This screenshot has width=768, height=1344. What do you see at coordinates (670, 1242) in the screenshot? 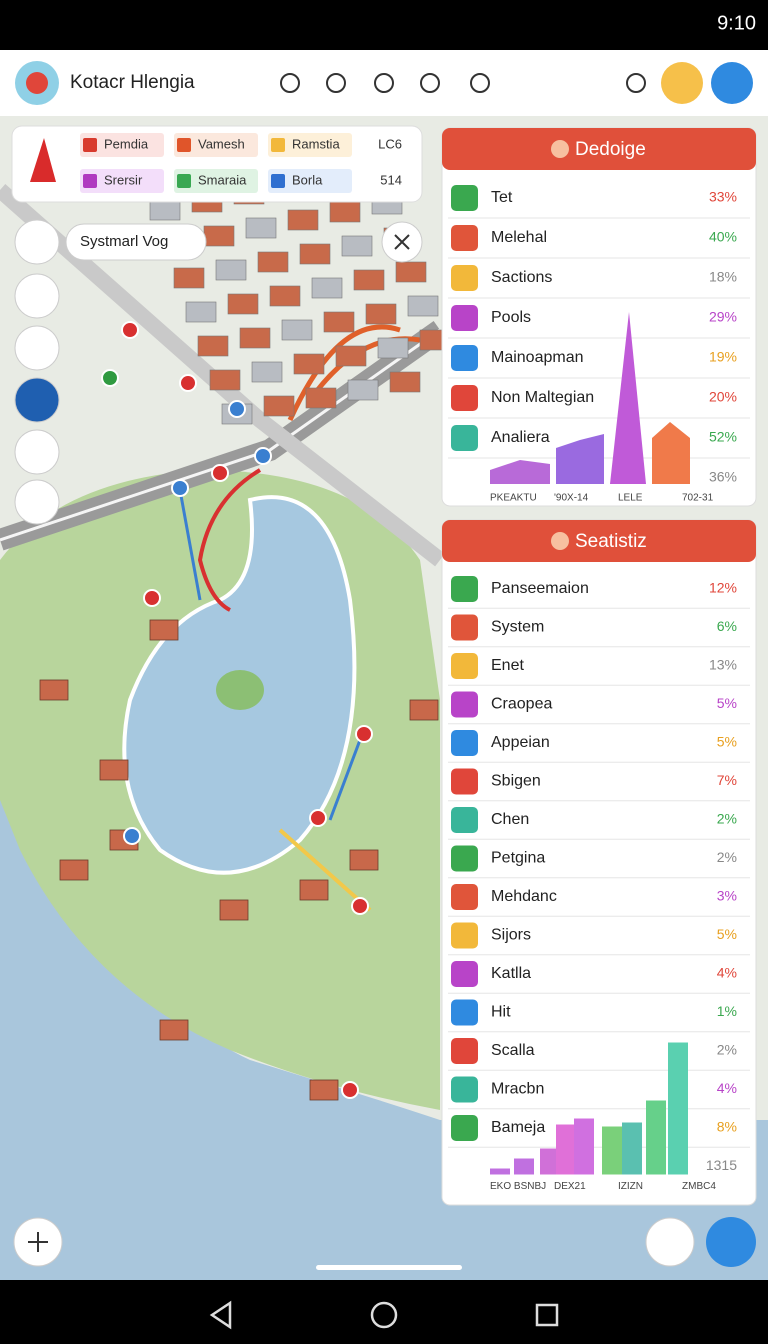
I see `search-button` at bounding box center [670, 1242].